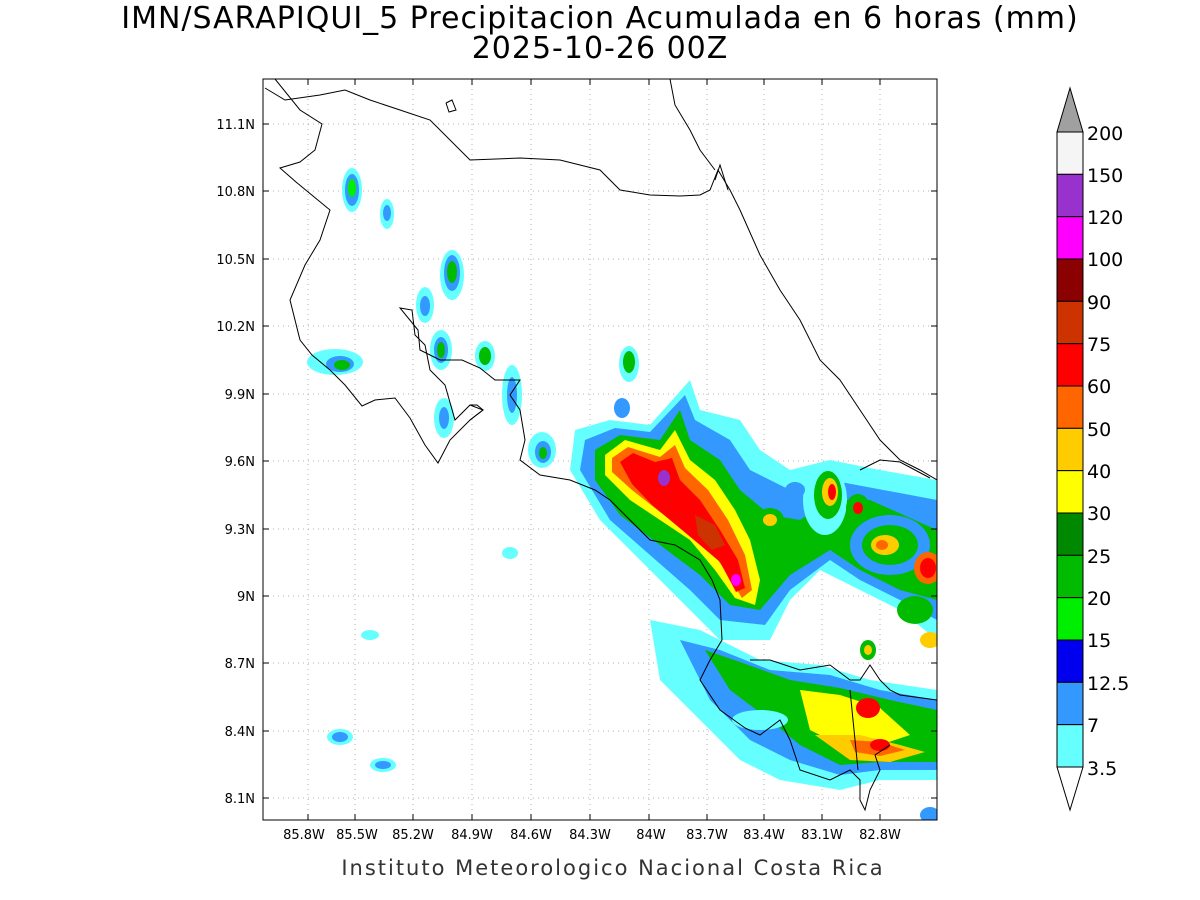 The image size is (1200, 900). What do you see at coordinates (1108, 684) in the screenshot?
I see `colorbar-label: 12.5` at bounding box center [1108, 684].